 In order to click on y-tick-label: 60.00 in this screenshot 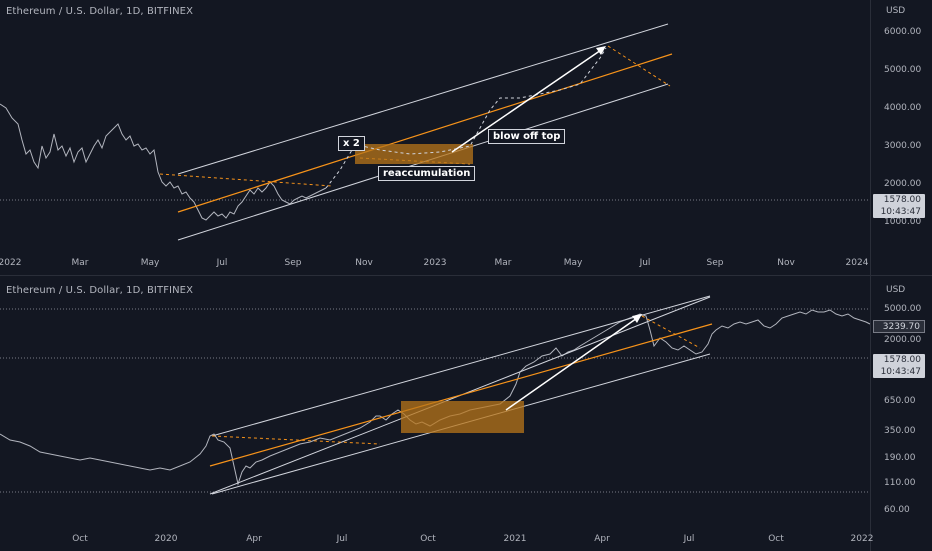, I will do `click(897, 510)`.